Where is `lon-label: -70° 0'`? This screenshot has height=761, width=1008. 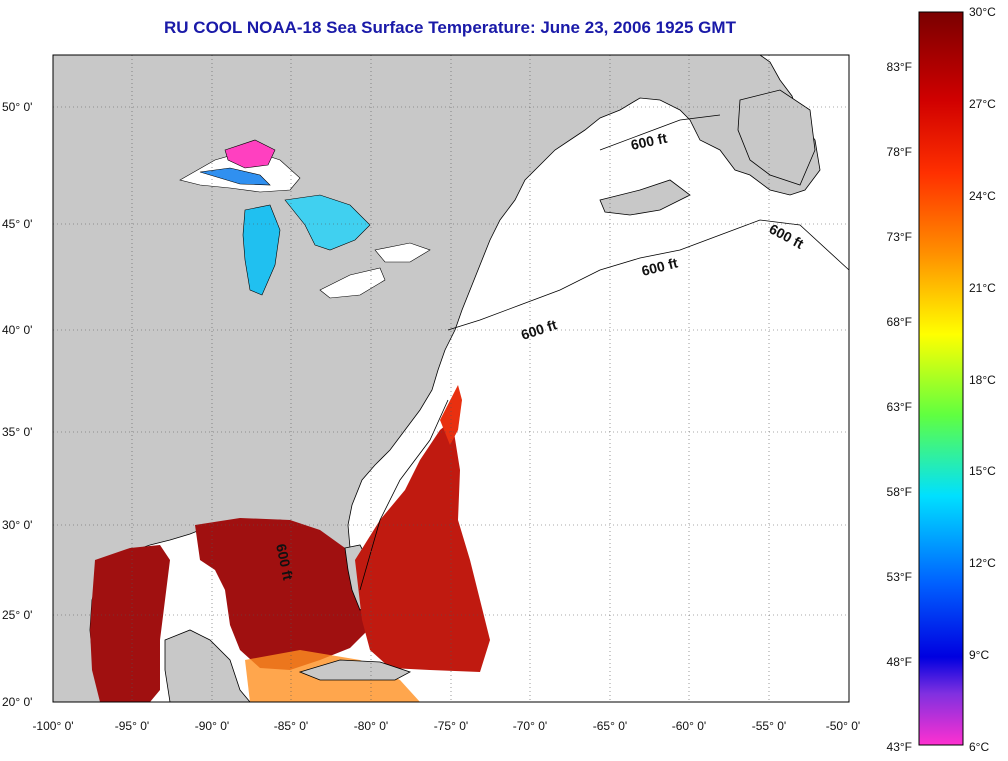
lon-label: -70° 0' is located at coordinates (530, 726).